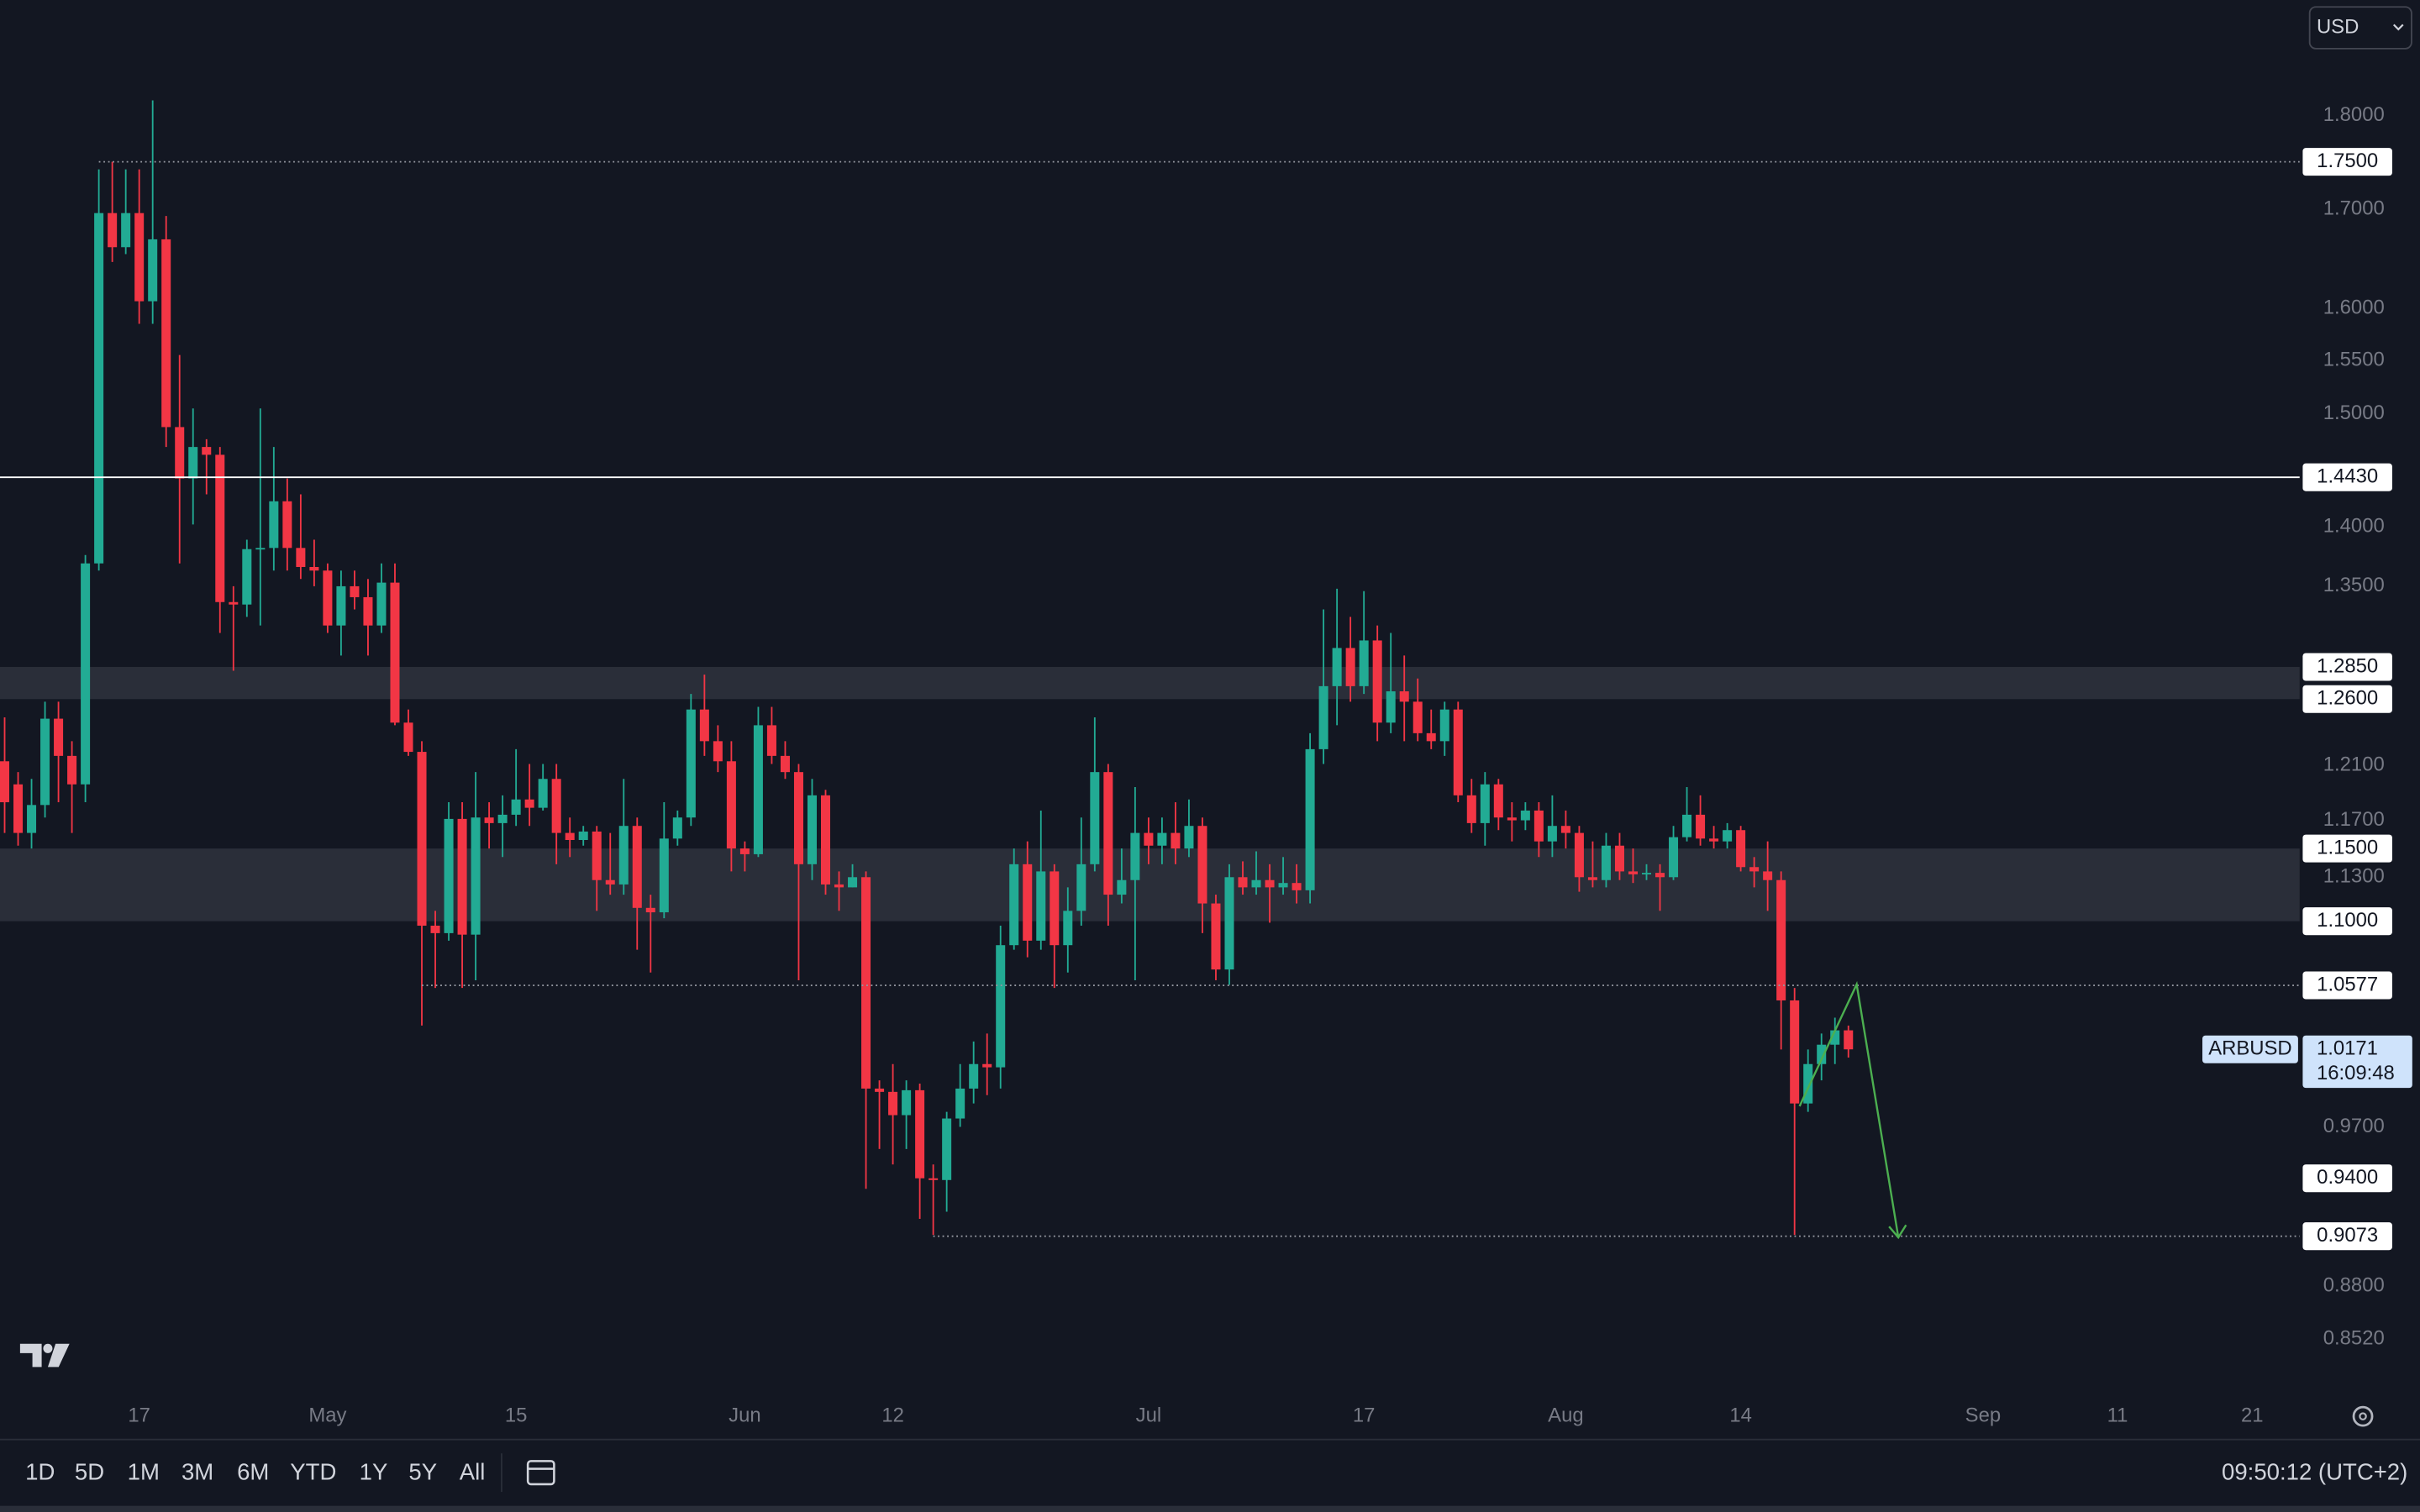 This screenshot has height=1512, width=2420. What do you see at coordinates (1741, 1415) in the screenshot?
I see `x-tick-label: 14` at bounding box center [1741, 1415].